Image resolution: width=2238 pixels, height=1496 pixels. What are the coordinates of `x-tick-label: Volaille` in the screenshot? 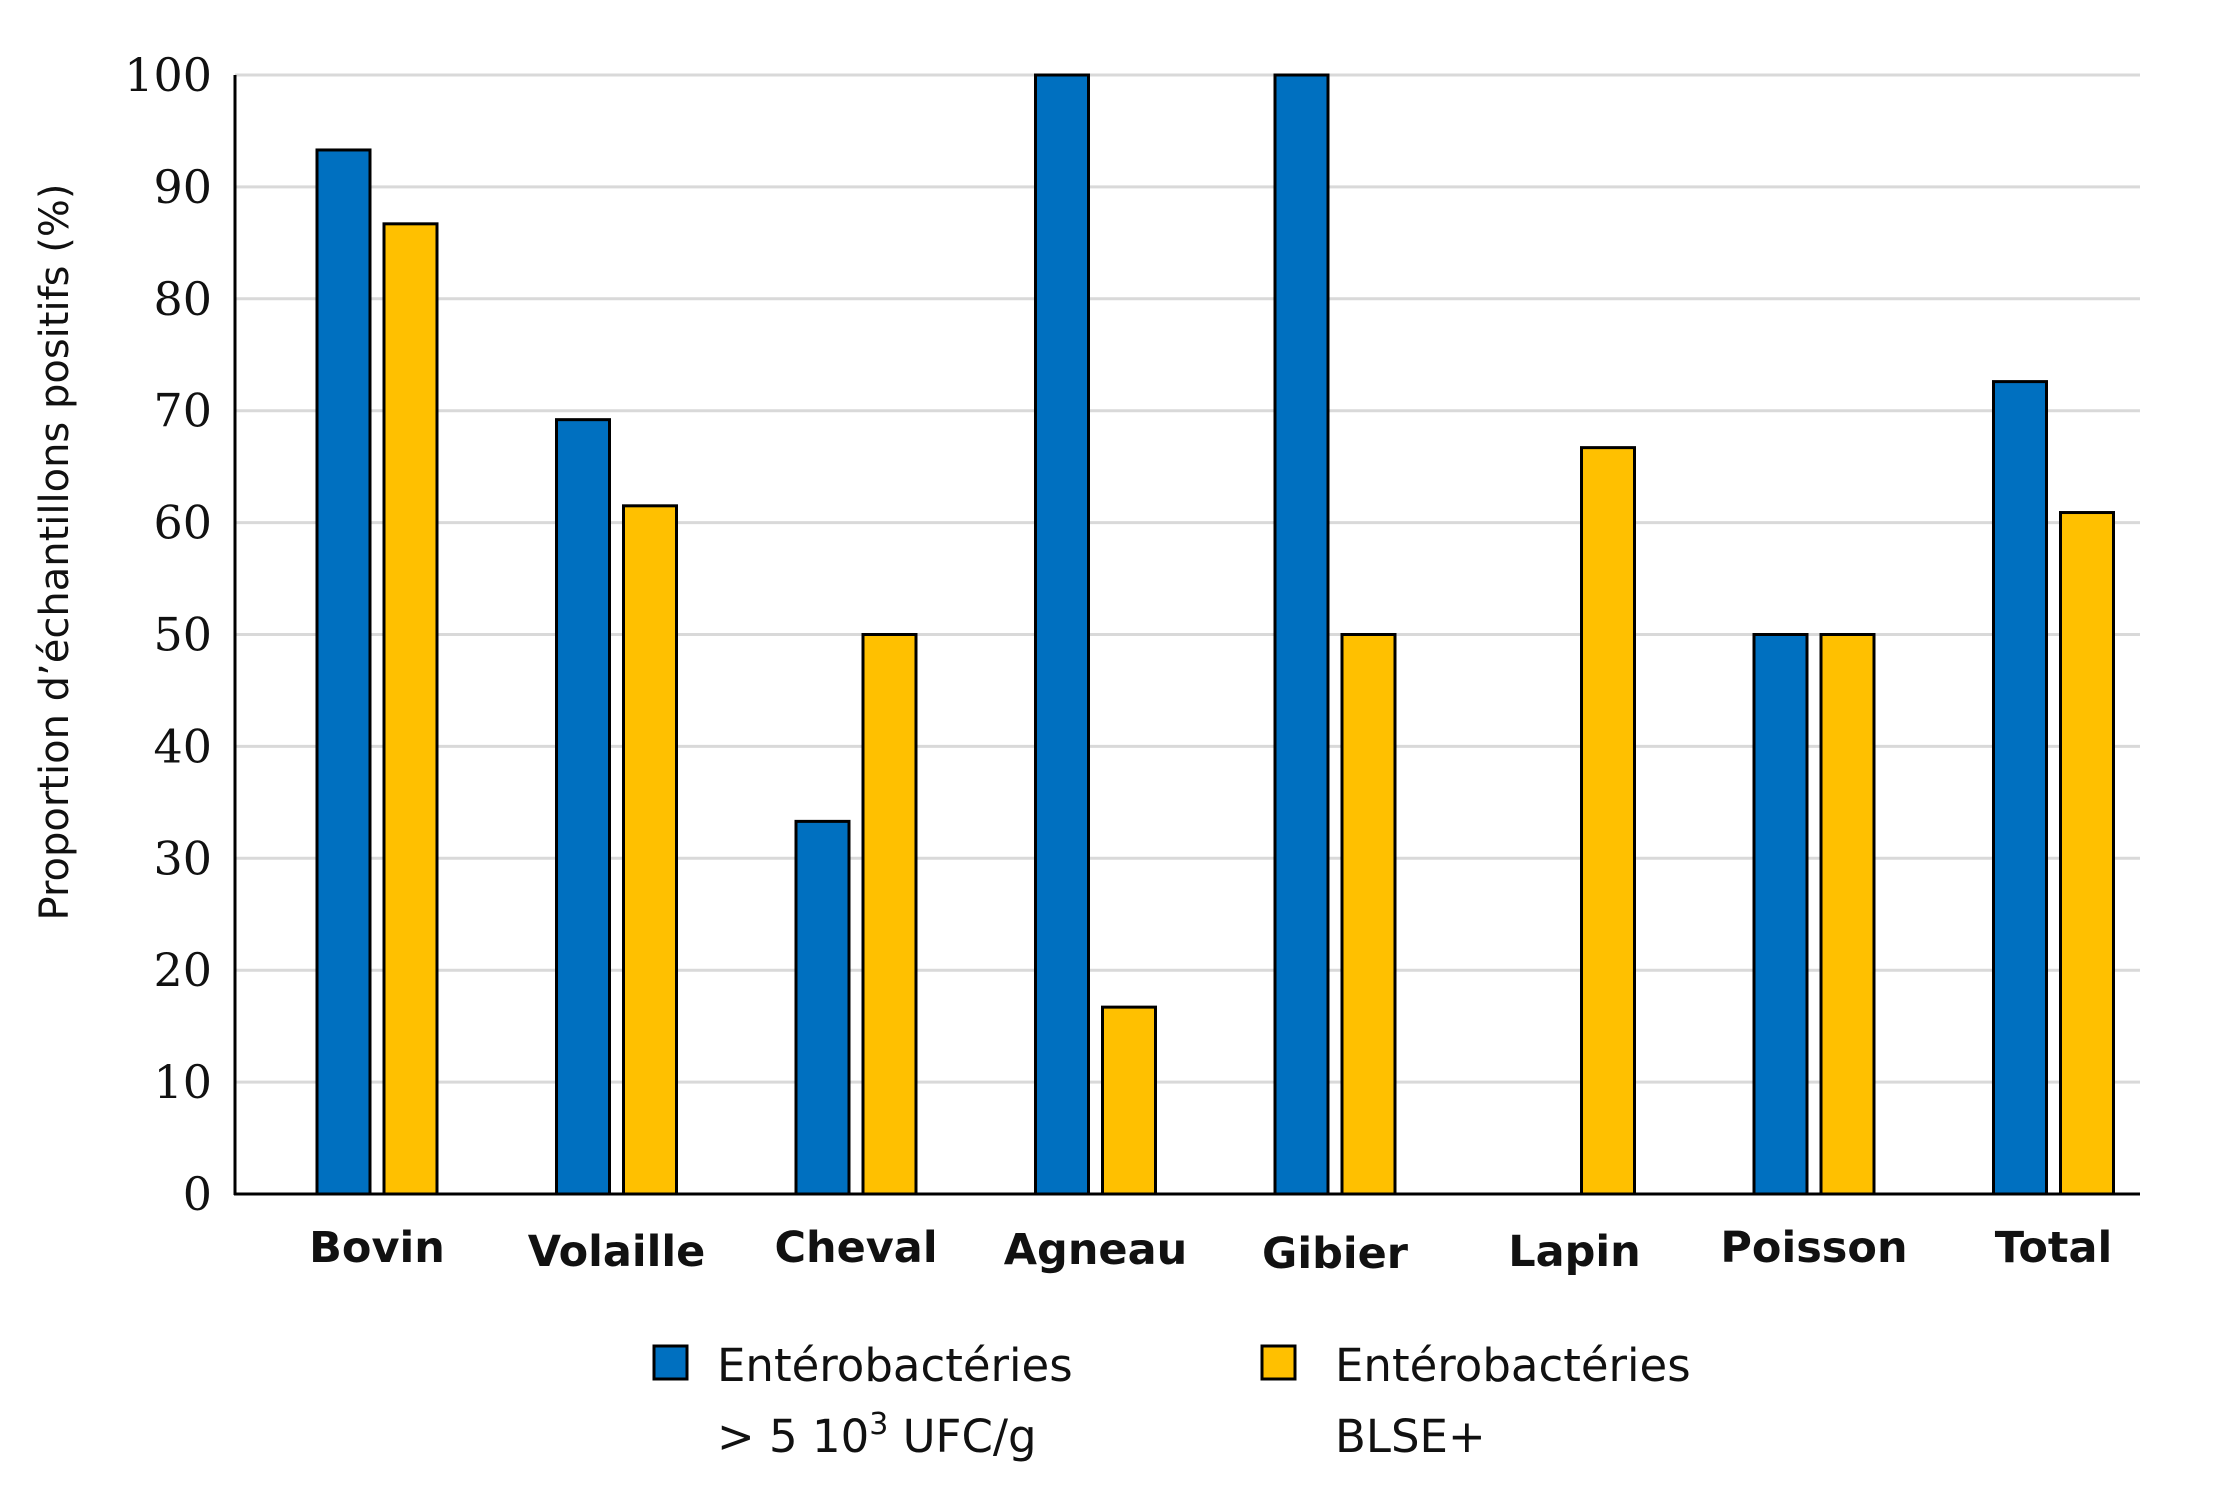 It's located at (617, 1252).